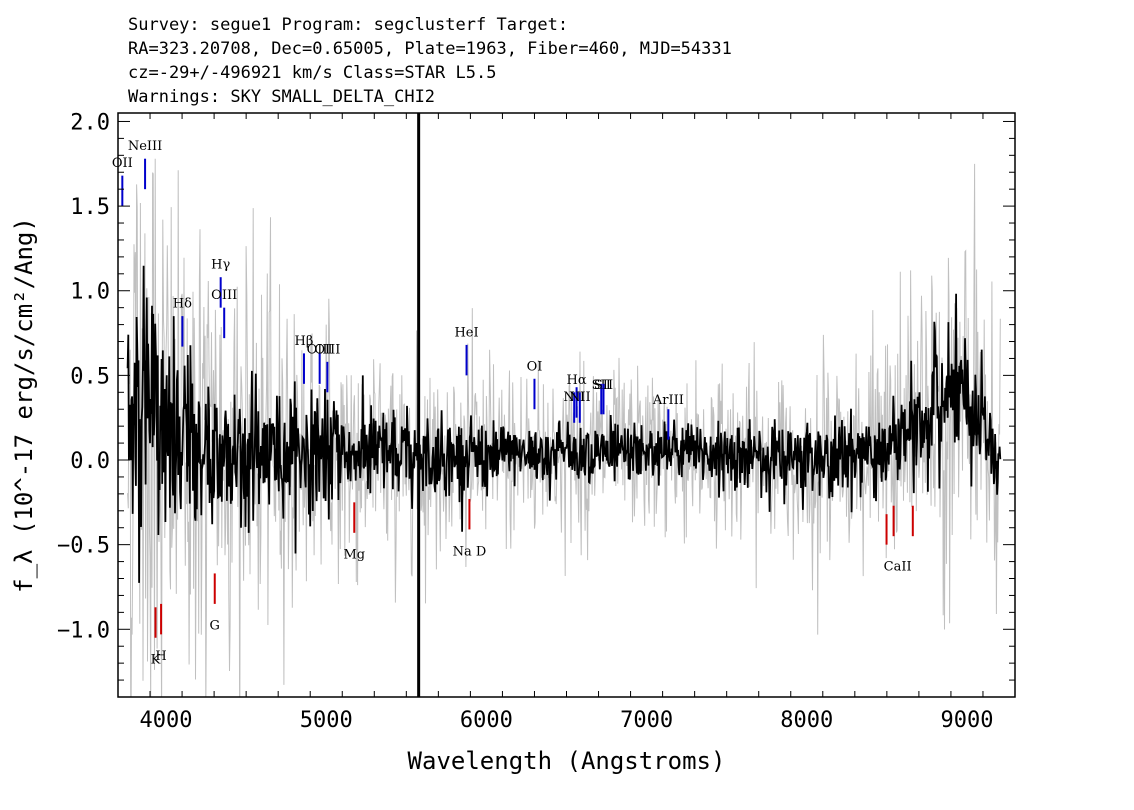  I want to click on x-tick-label: 9000, so click(966, 720).